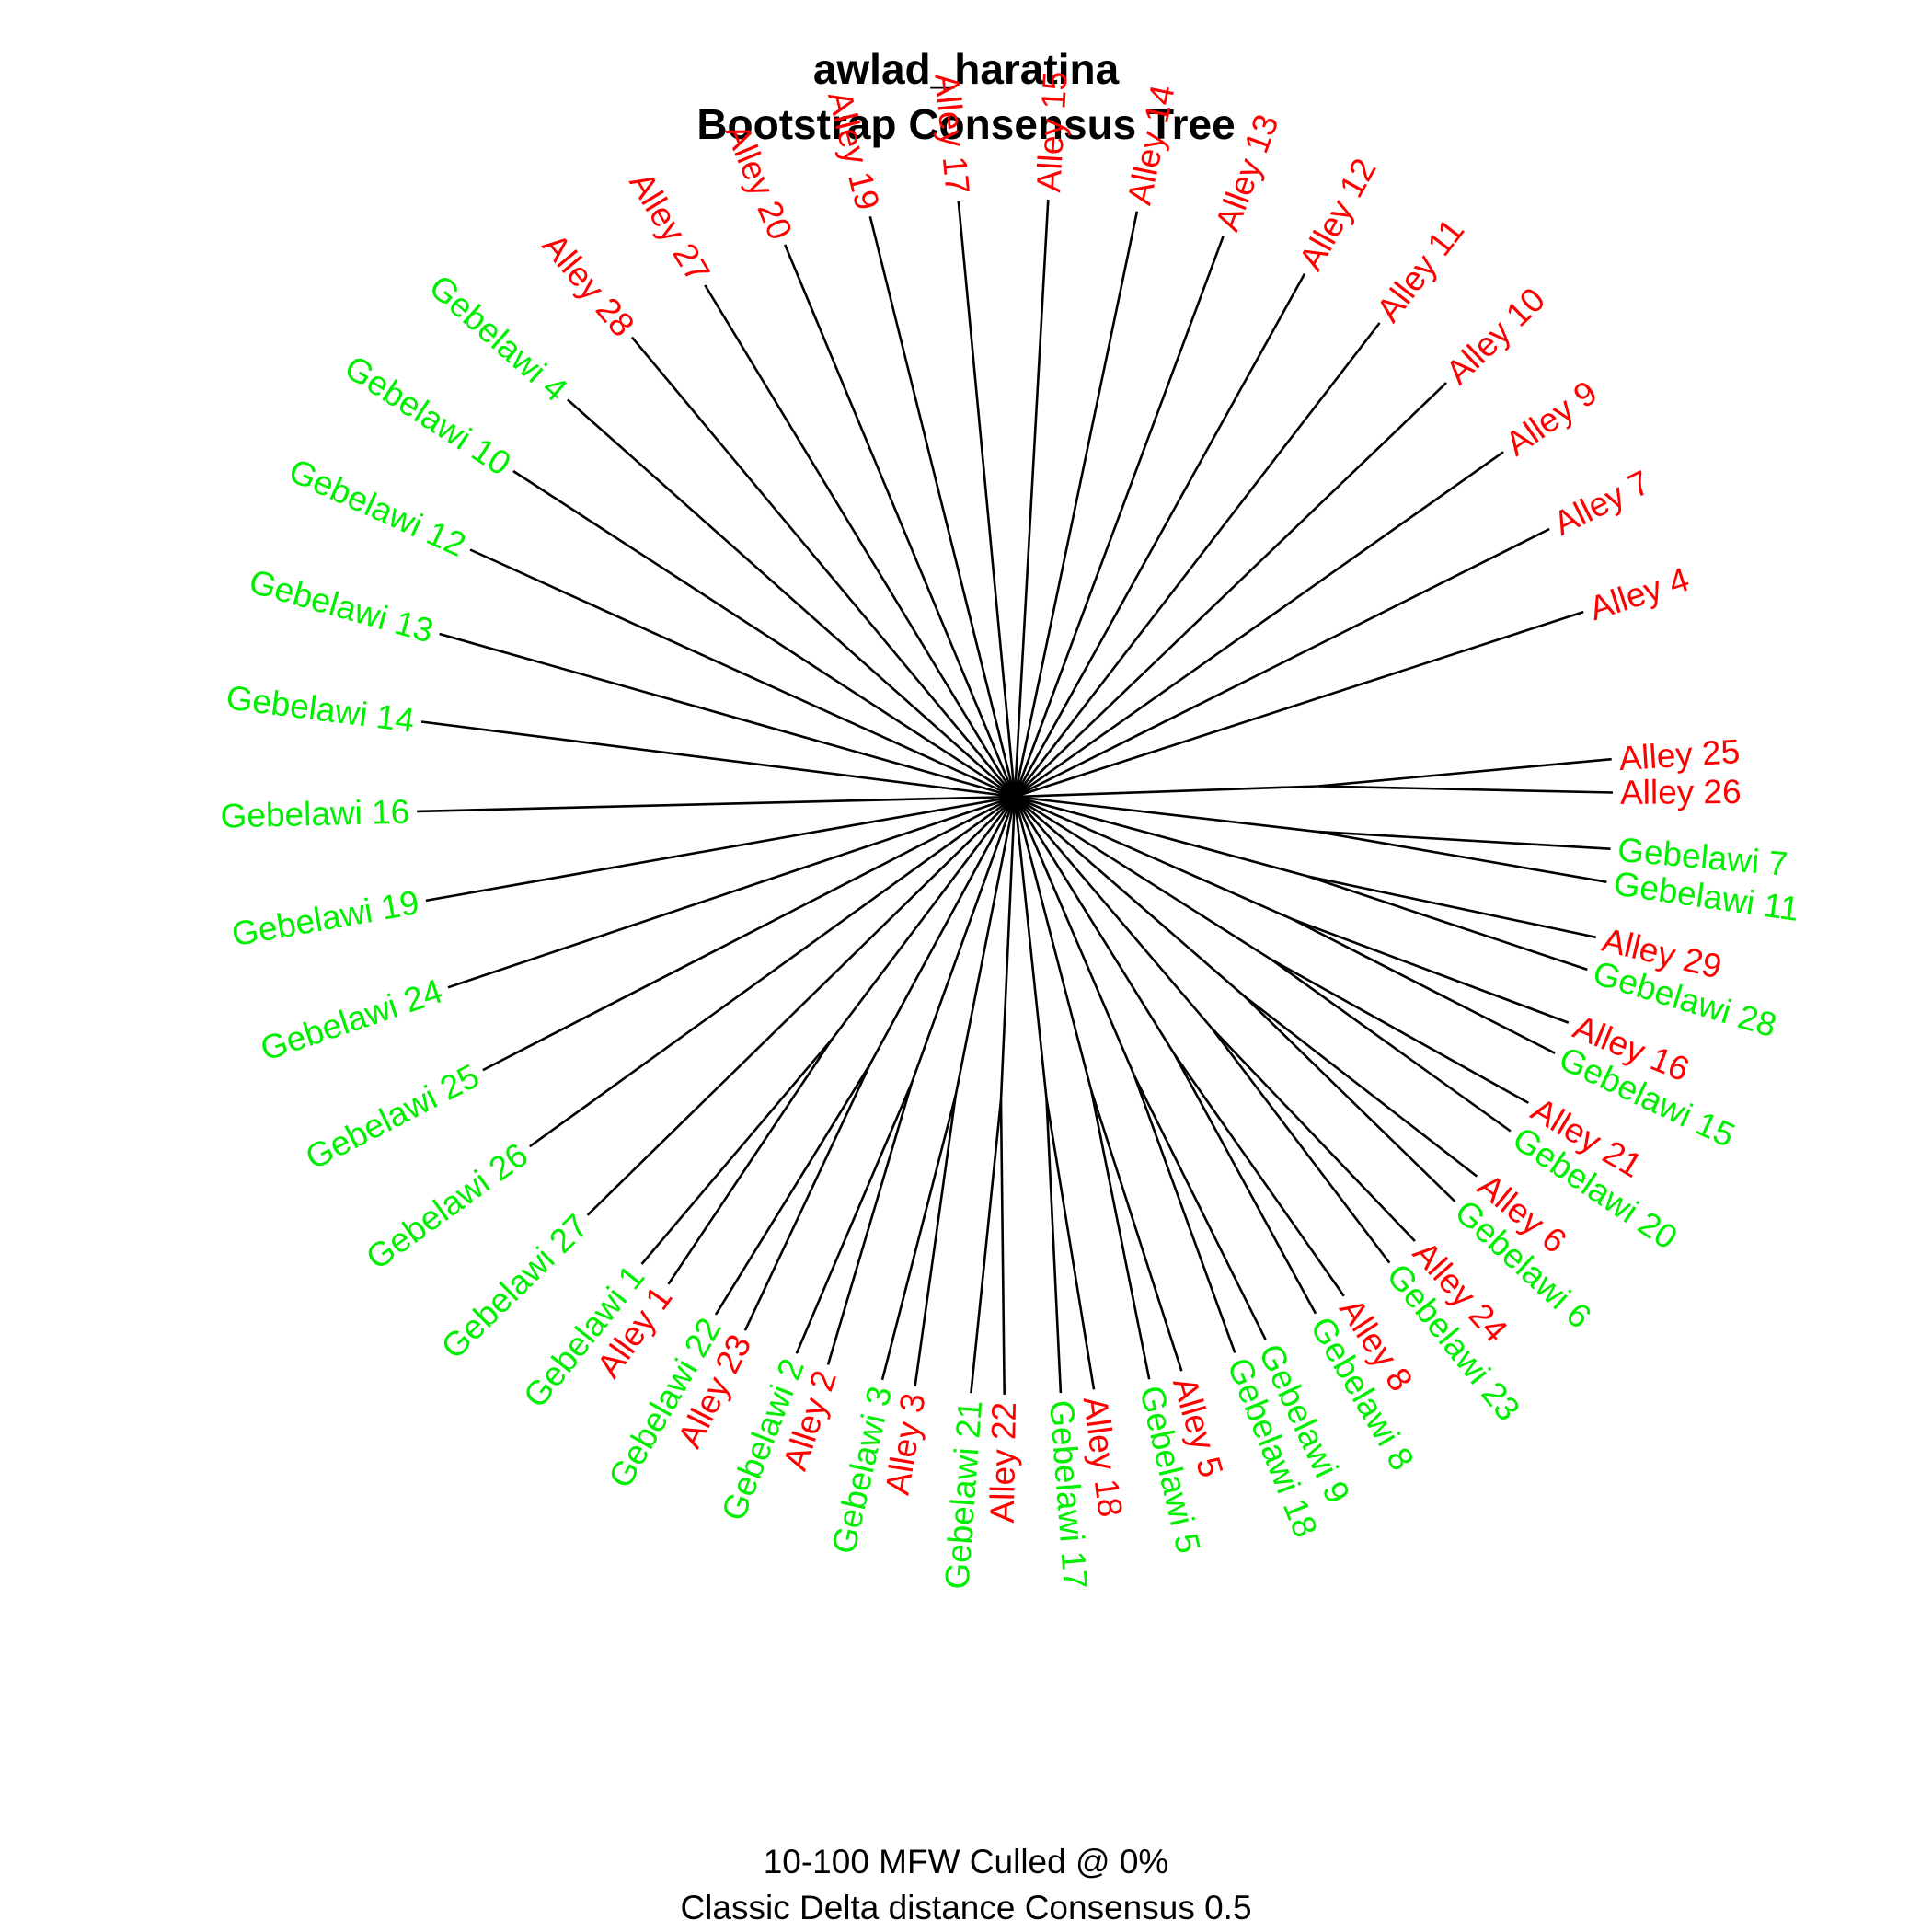 This screenshot has width=1932, height=1932. What do you see at coordinates (341, 606) in the screenshot?
I see `tip-label-gebelawi-13: Gebelawi 13` at bounding box center [341, 606].